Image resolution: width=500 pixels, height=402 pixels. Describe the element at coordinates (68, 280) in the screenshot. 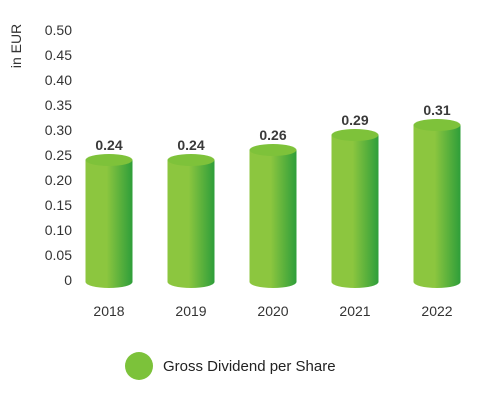

I see `y-tick-label: 0` at that location.